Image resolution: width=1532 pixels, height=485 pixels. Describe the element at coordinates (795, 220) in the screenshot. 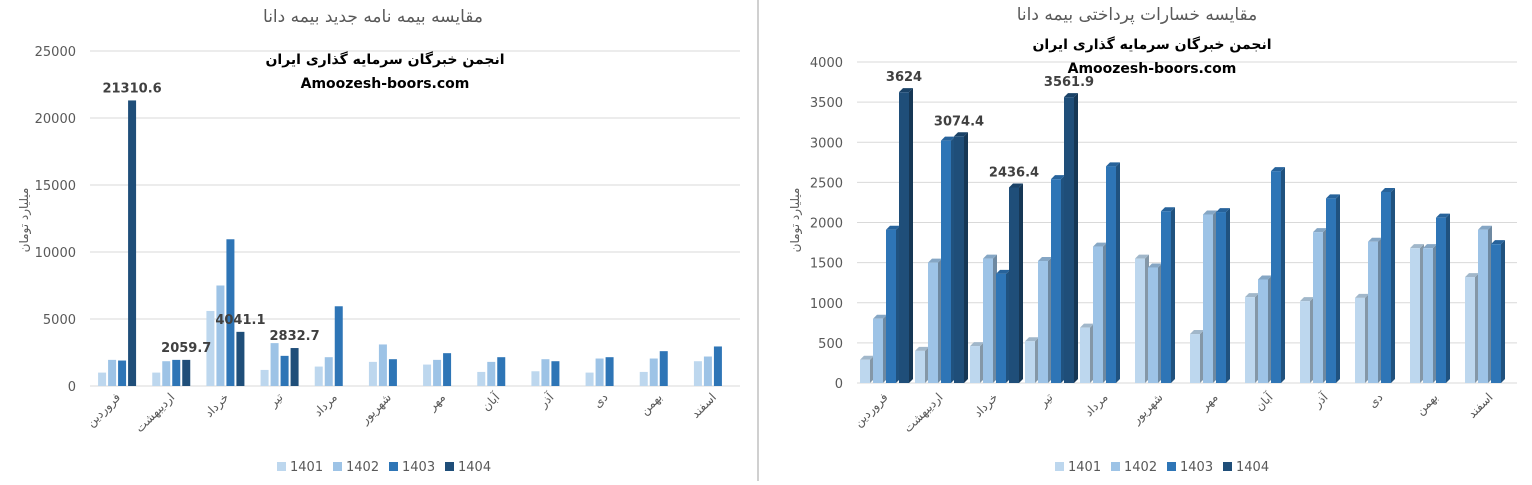

I see `y-axis-label: میلیارد تومان` at that location.